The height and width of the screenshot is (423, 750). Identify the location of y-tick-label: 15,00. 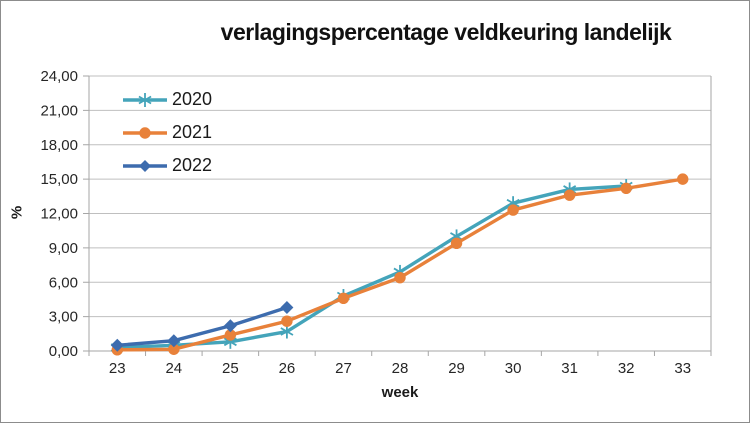
(59, 179).